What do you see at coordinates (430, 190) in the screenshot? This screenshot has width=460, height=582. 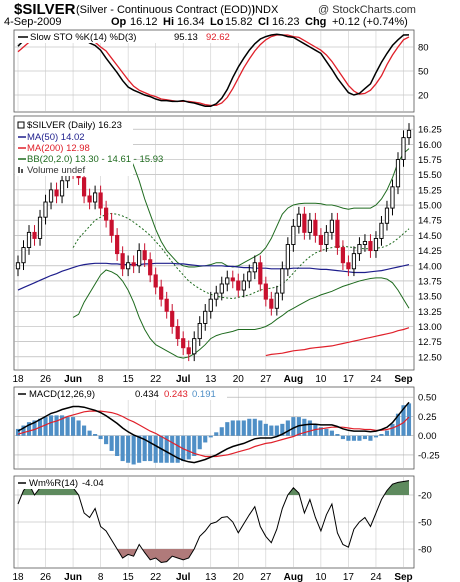 I see `price-tick-label: 15.25` at bounding box center [430, 190].